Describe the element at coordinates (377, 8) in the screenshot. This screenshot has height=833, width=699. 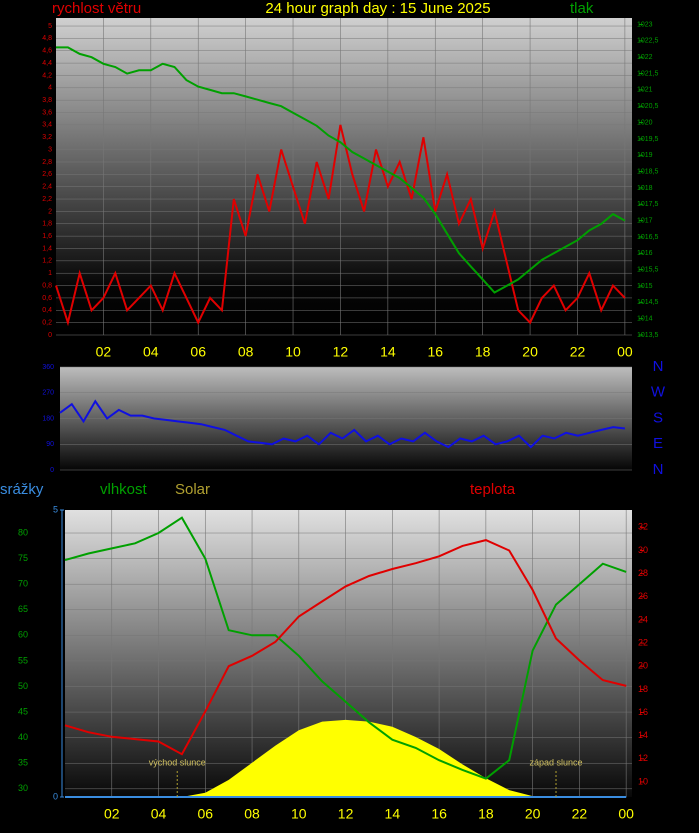
I see `chart-title: 24 hour graph day : 15 June 2025` at that location.